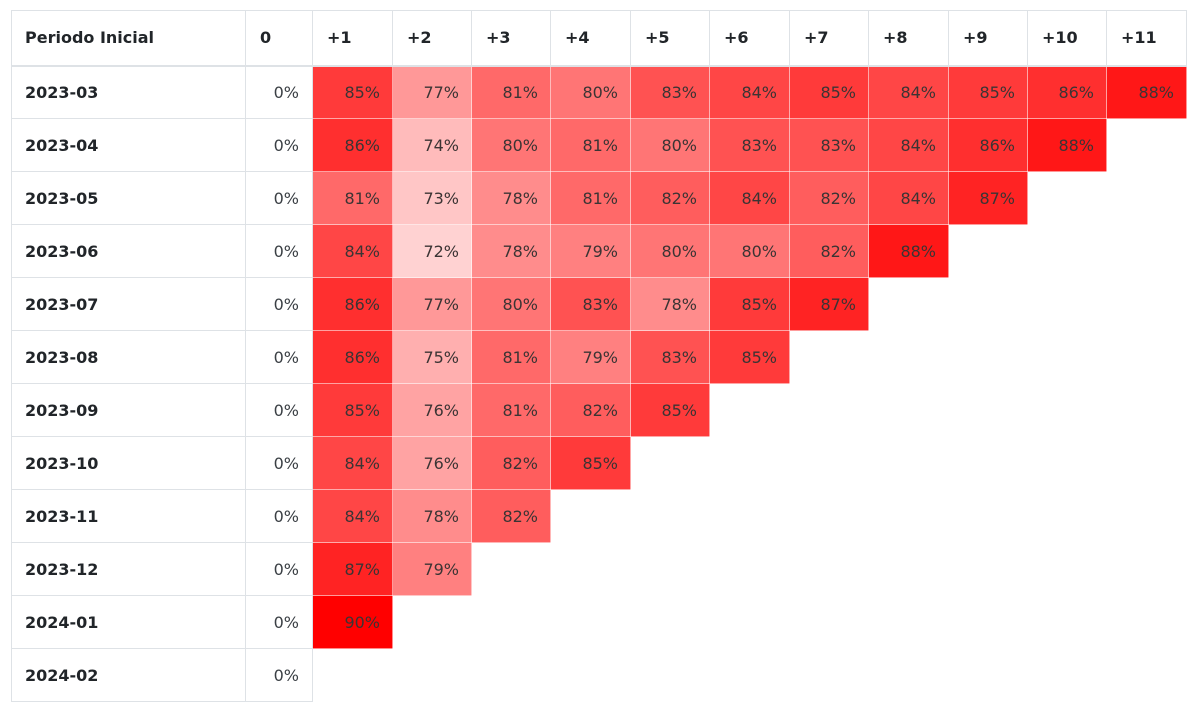 This screenshot has height=724, width=1195. What do you see at coordinates (128, 38) in the screenshot?
I see `row-header-label: Periodo Inicial` at bounding box center [128, 38].